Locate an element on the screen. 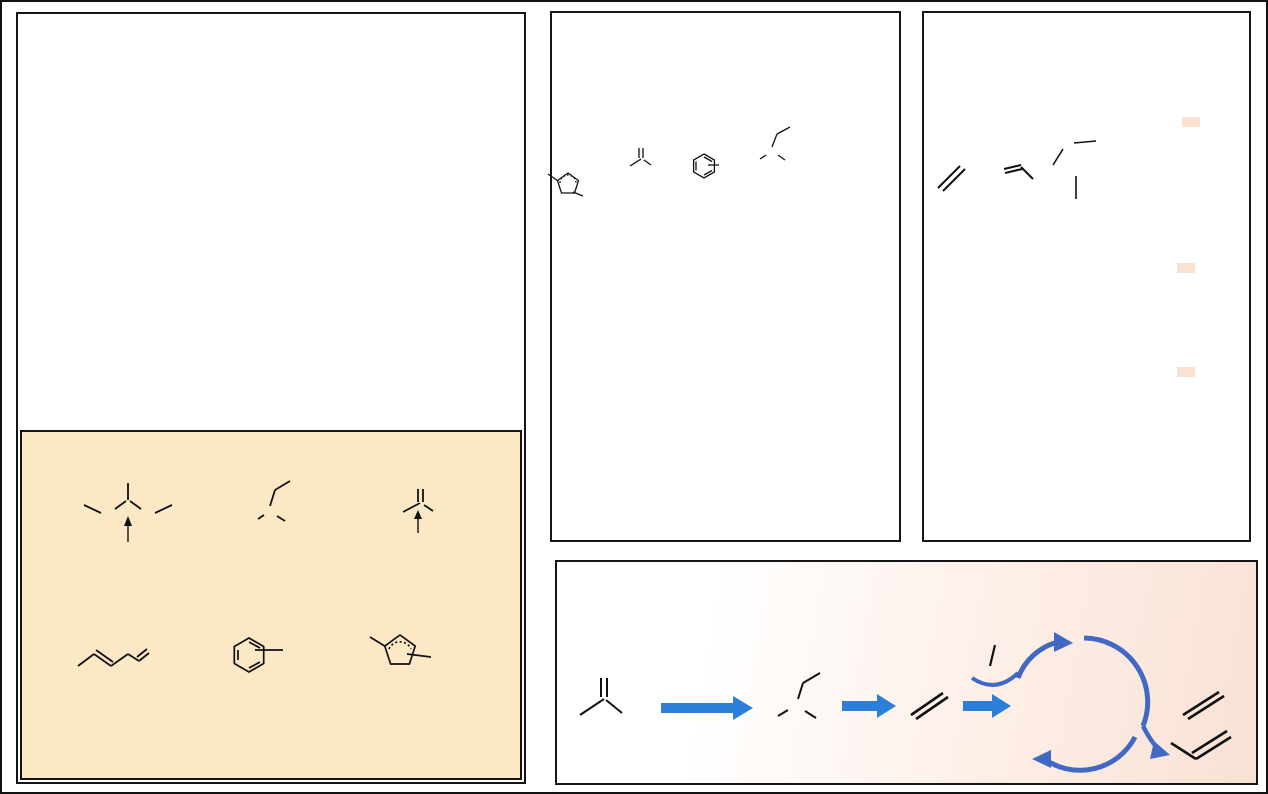 The height and width of the screenshot is (794, 1268). ep-ratio-badge-16s is located at coordinates (1186, 268).